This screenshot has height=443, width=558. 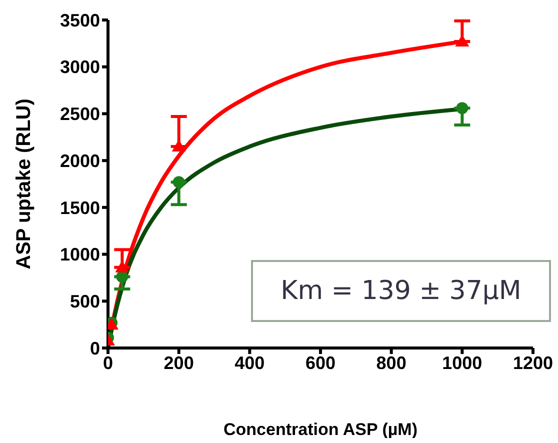 What do you see at coordinates (533, 362) in the screenshot?
I see `x-tick-label: 1200` at bounding box center [533, 362].